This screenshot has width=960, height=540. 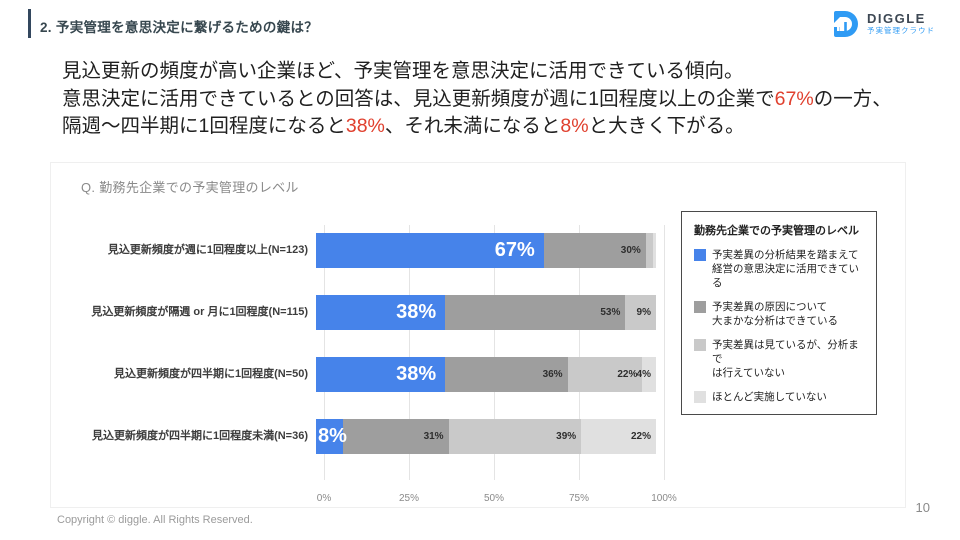 What do you see at coordinates (433, 436) in the screenshot?
I see `bar-segment-value: 31%` at bounding box center [433, 436].